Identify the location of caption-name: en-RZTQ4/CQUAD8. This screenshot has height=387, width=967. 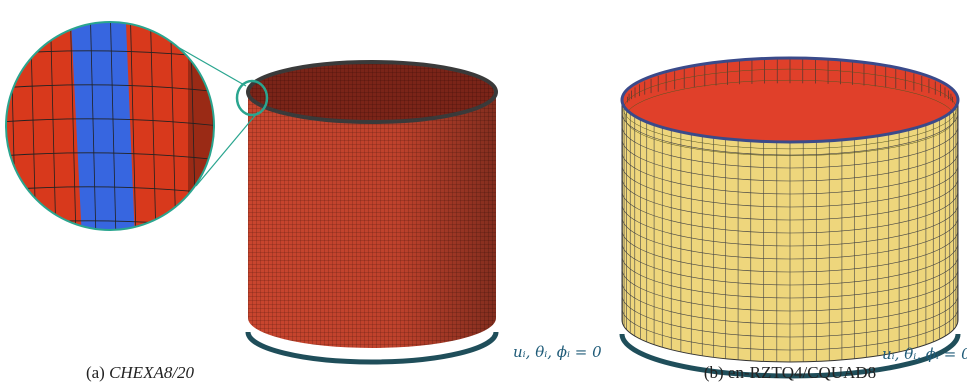
(802, 372).